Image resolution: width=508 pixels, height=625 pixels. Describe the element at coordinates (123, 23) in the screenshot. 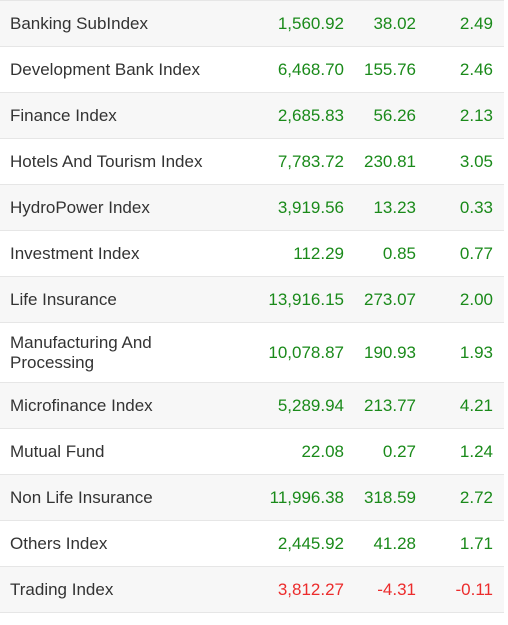

I see `index-name: Banking SubIndex` at that location.